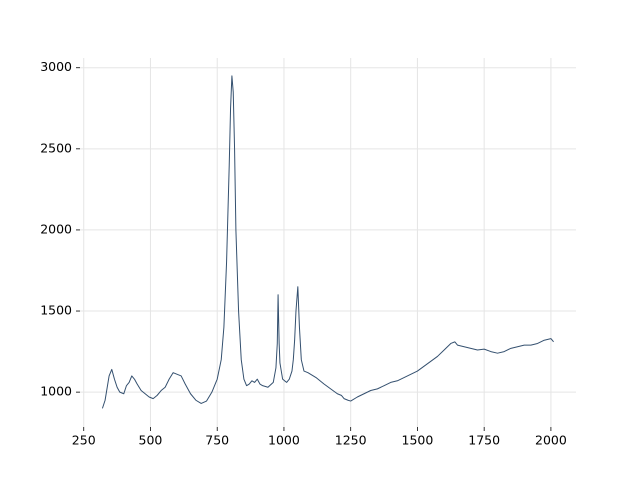 This screenshot has height=480, width=640. Describe the element at coordinates (351, 440) in the screenshot. I see `x-tick-label: 1250` at that location.